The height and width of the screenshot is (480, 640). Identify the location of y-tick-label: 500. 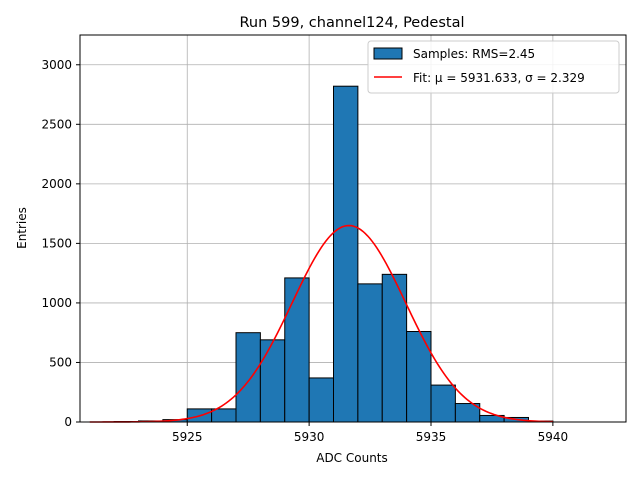
(60, 362).